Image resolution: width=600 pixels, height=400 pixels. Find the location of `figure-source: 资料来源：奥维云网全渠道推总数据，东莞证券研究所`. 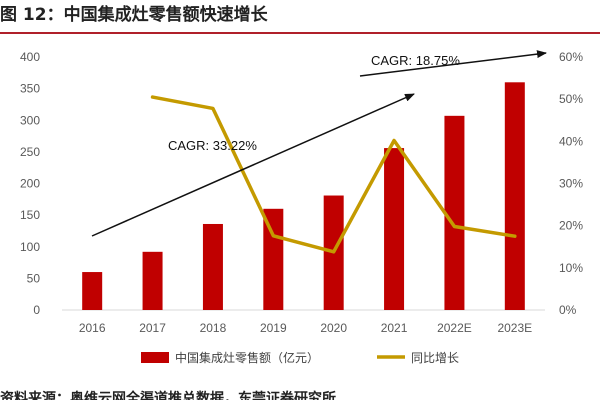

figure-source: 资料来源：奥维云网全渠道推总数据，东莞证券研究所 is located at coordinates (168, 395).